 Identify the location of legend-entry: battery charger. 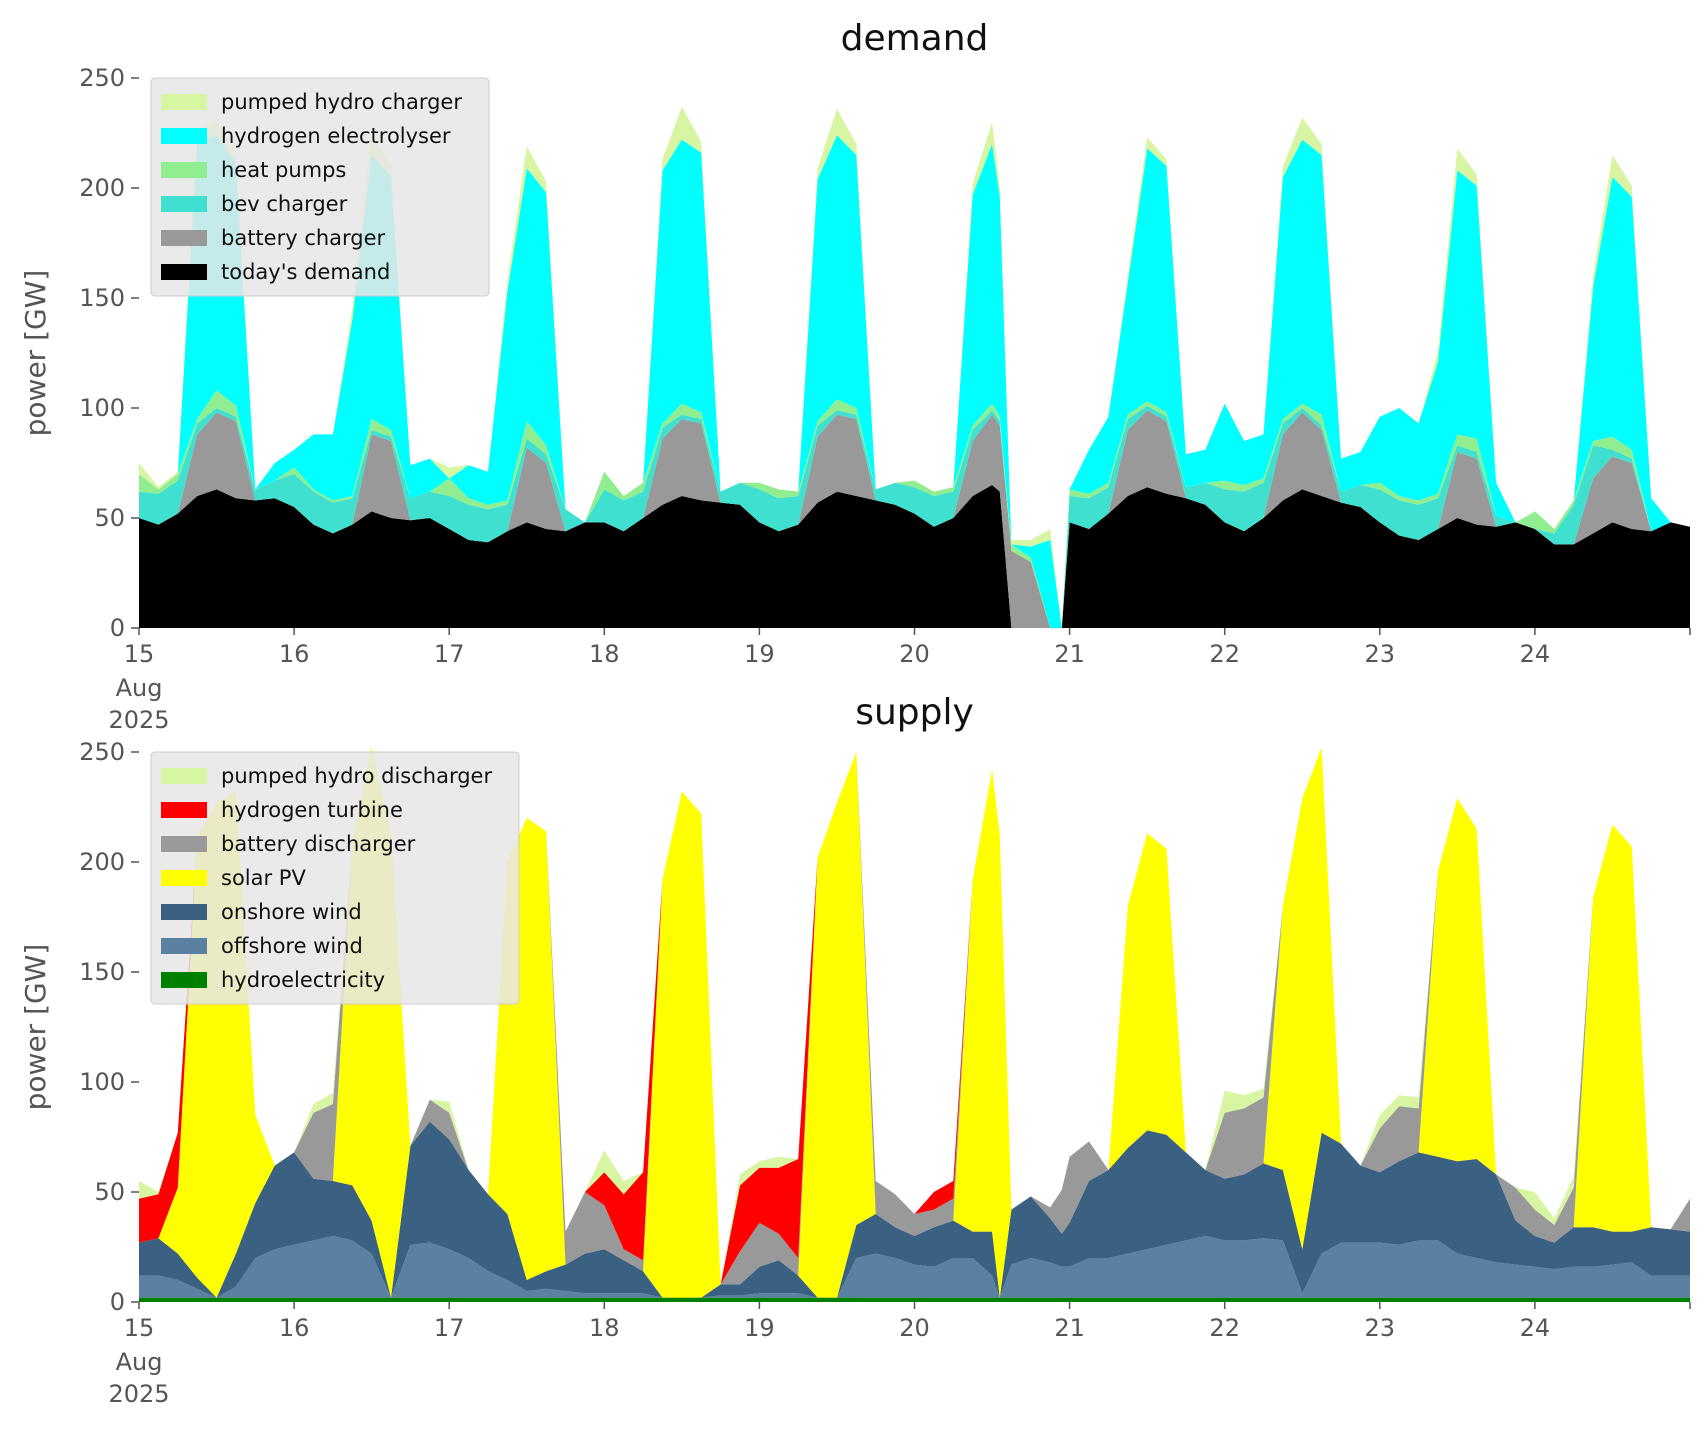
(303, 238).